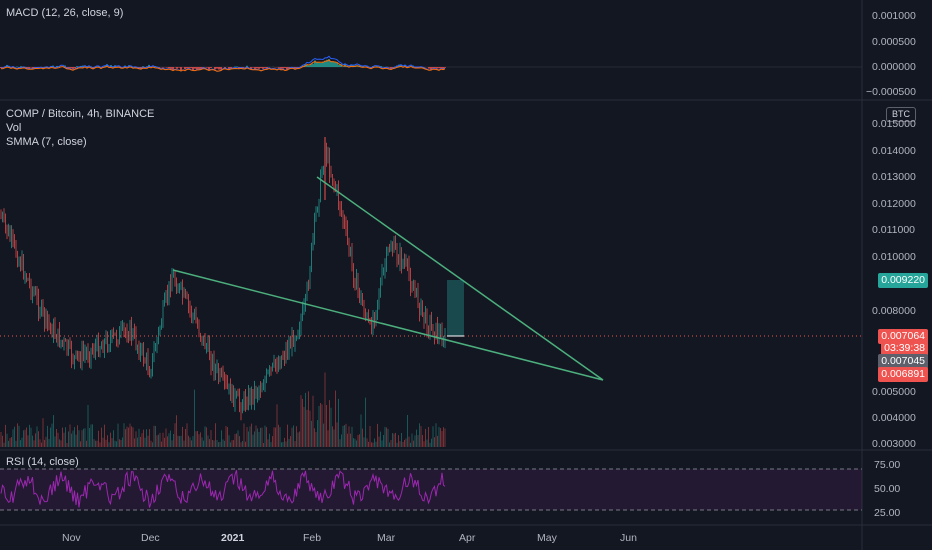  Describe the element at coordinates (71, 538) in the screenshot. I see `time-axis-label: Nov` at that location.